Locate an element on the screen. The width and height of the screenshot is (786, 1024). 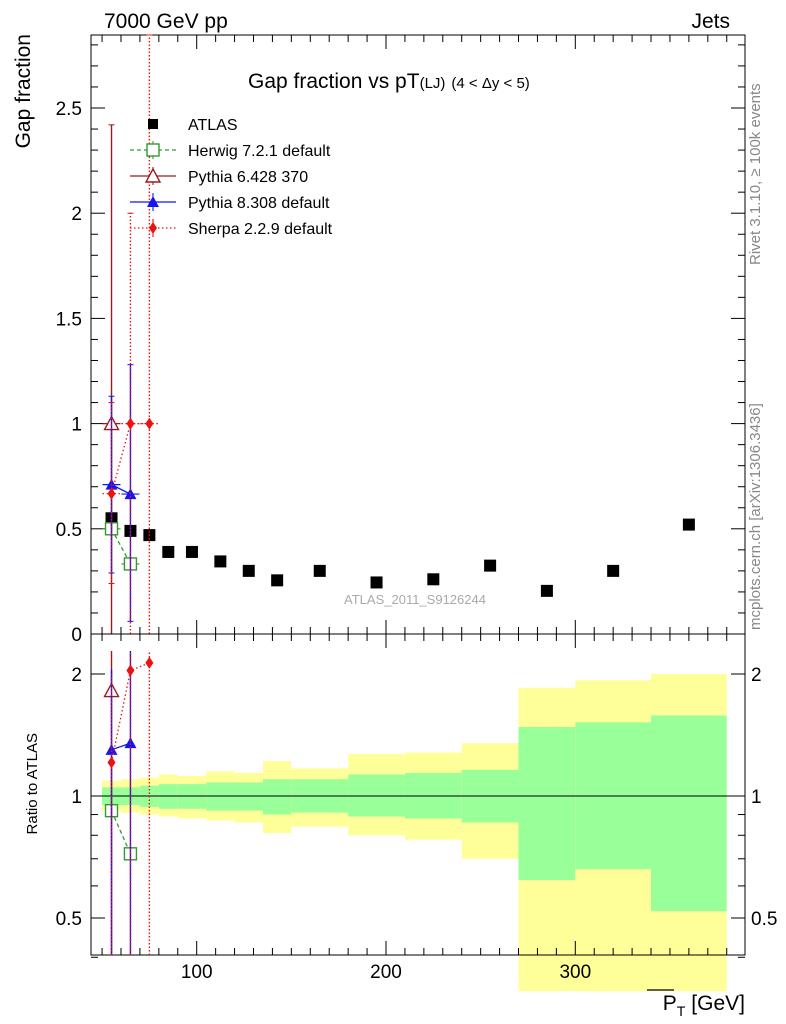
y-tick-label-main: 0.5 is located at coordinates (69, 530).